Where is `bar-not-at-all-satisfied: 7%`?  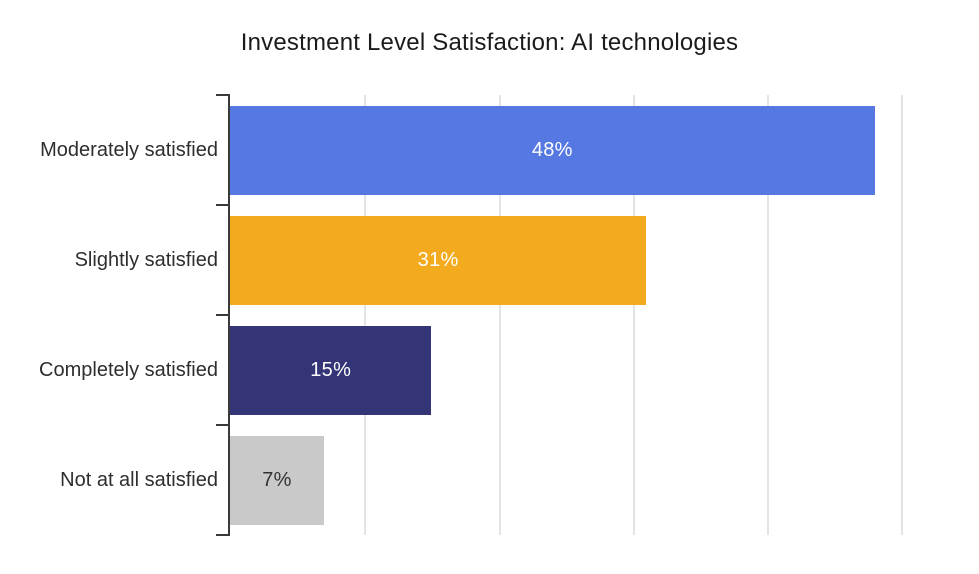
bar-not-at-all-satisfied: 7% is located at coordinates (277, 480).